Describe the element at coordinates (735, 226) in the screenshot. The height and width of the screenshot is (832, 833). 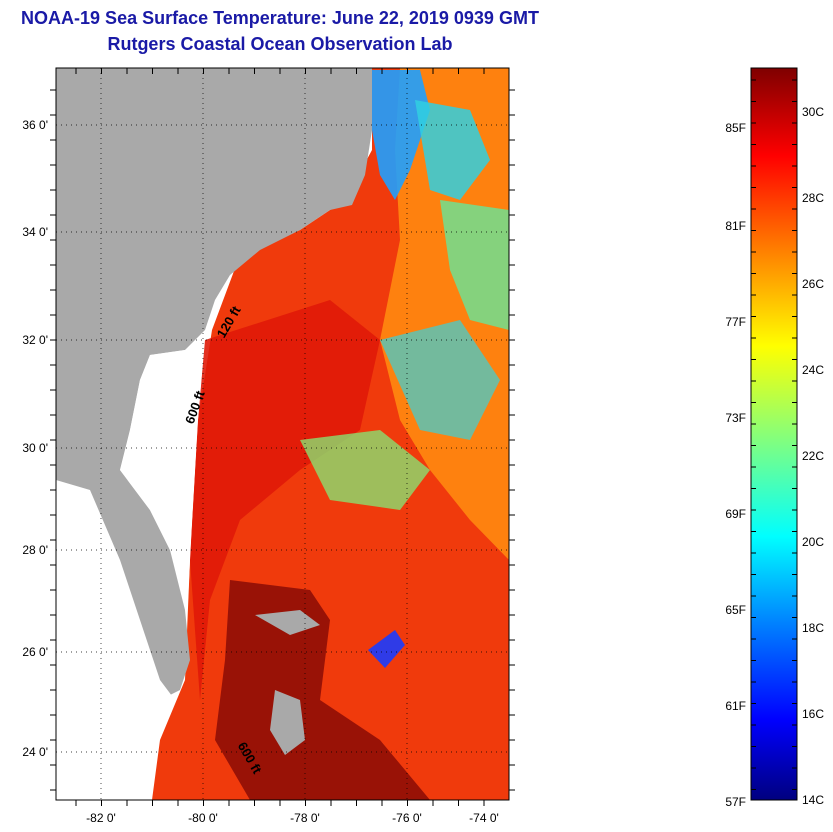
I see `colorbar-f-label: 81F` at that location.